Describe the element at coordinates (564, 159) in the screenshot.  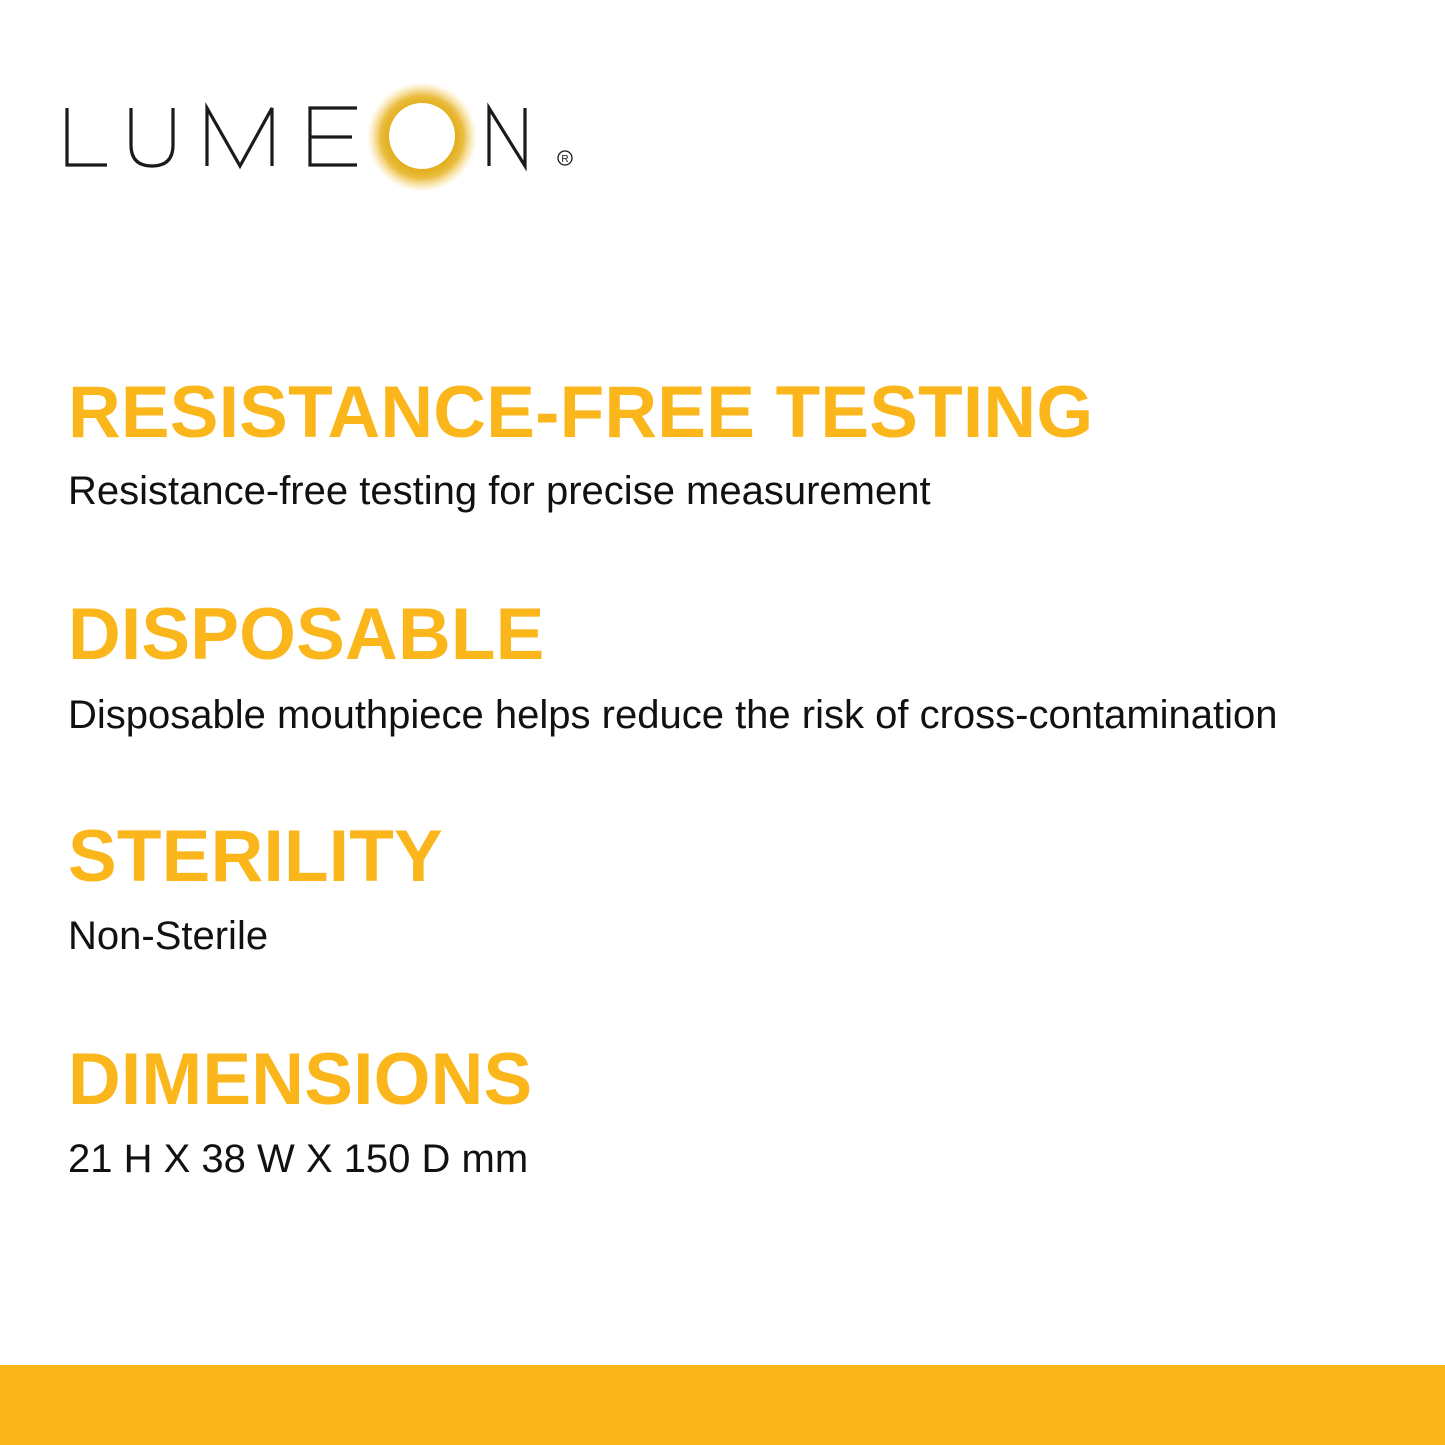
I see `svg-text: R` at that location.